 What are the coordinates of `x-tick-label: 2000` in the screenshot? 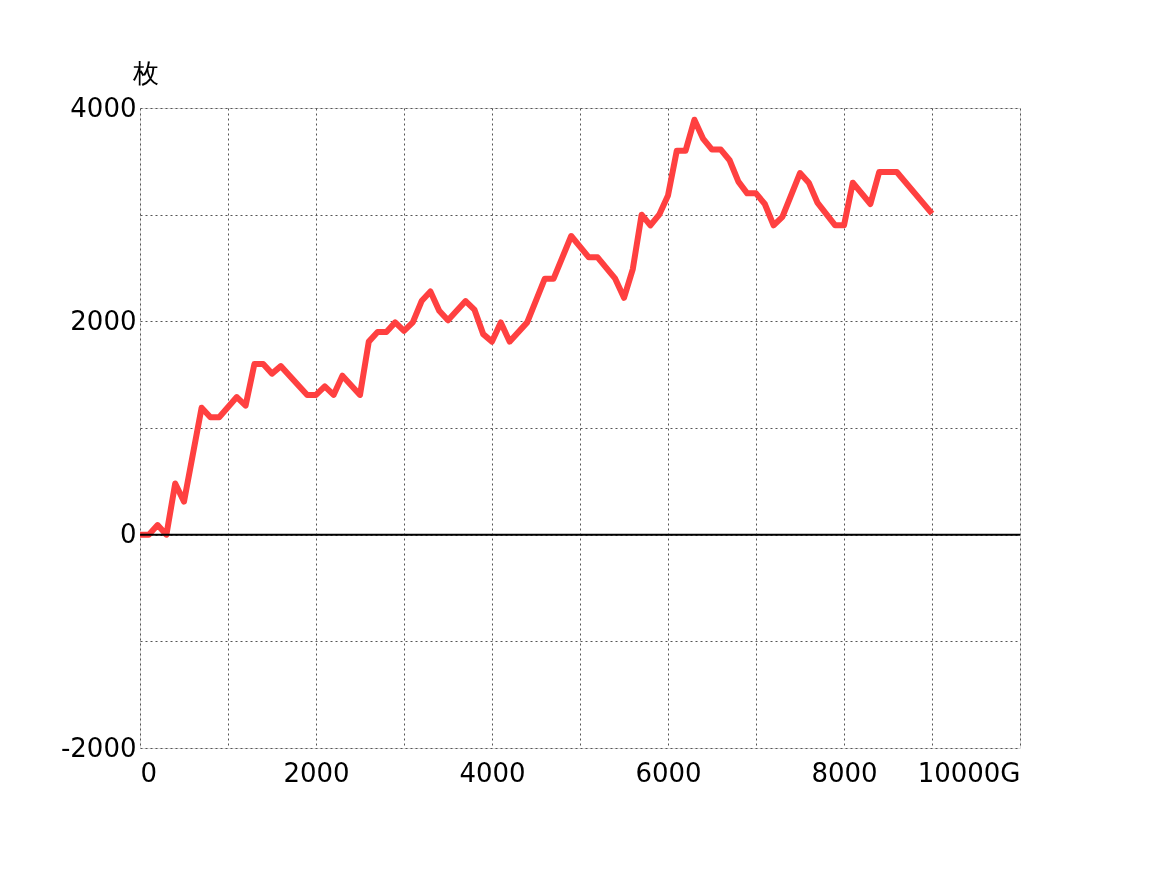 It's located at (316, 772).